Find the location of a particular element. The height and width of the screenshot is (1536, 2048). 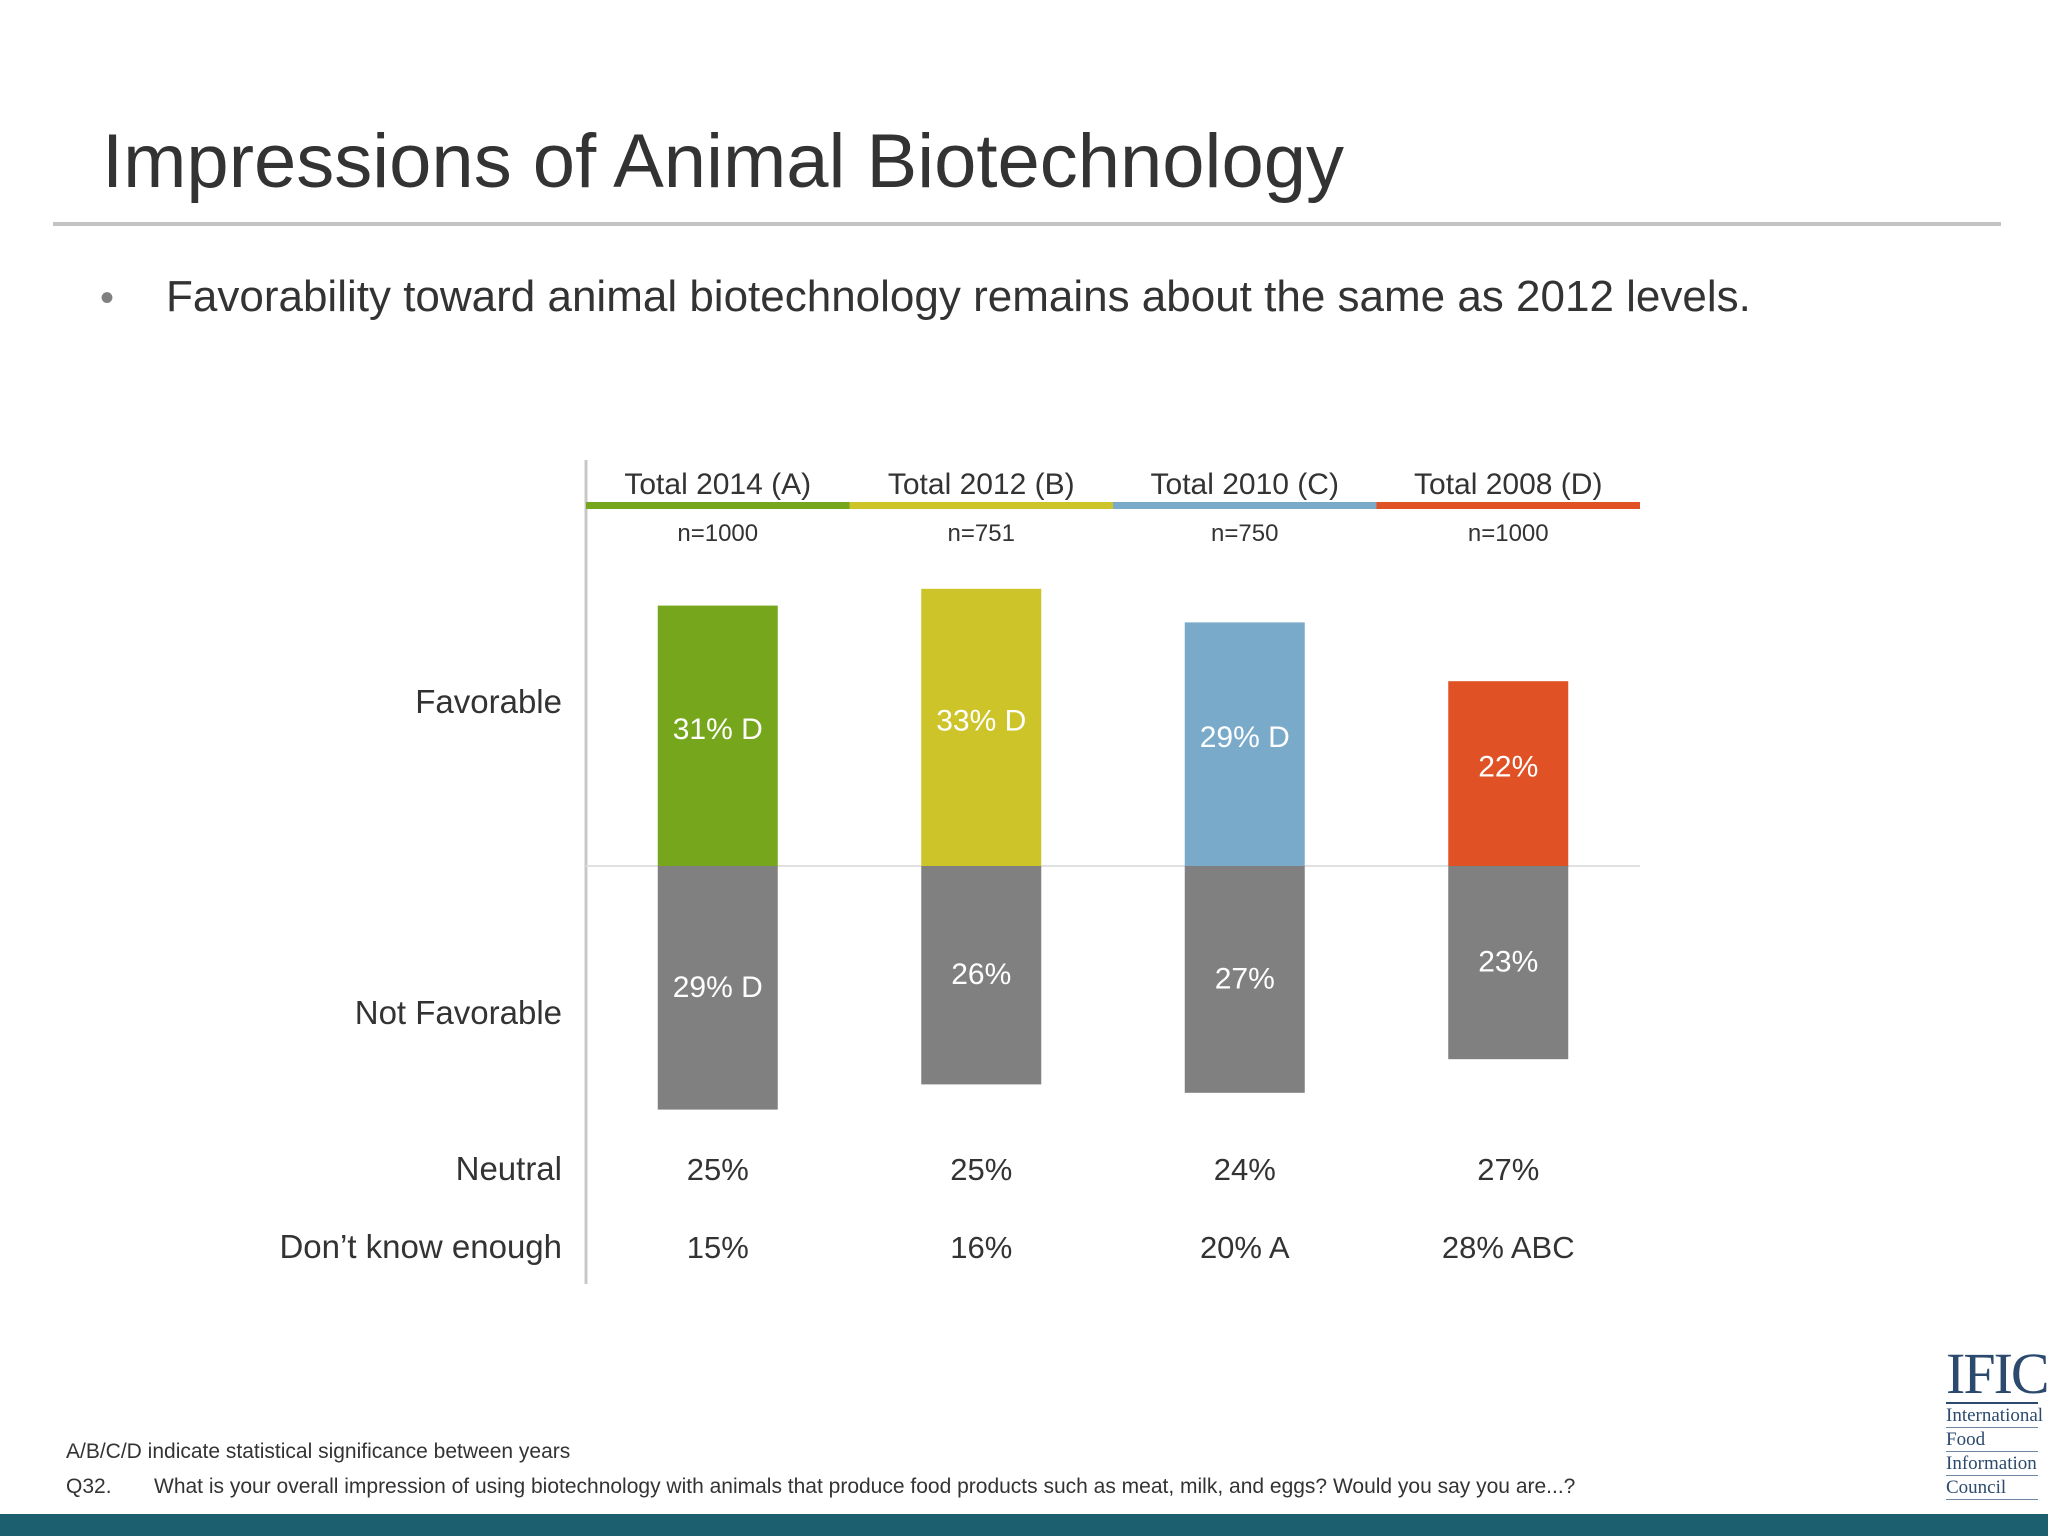

bar-label-favorable: 29% D is located at coordinates (1245, 737).